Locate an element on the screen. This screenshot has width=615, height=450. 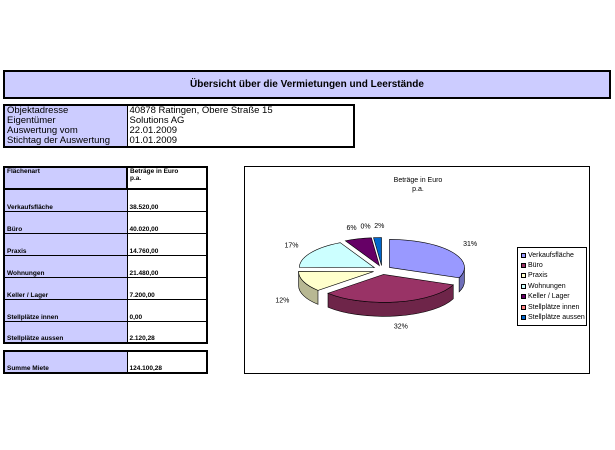
row-value: 38.520,00 is located at coordinates (167, 200).